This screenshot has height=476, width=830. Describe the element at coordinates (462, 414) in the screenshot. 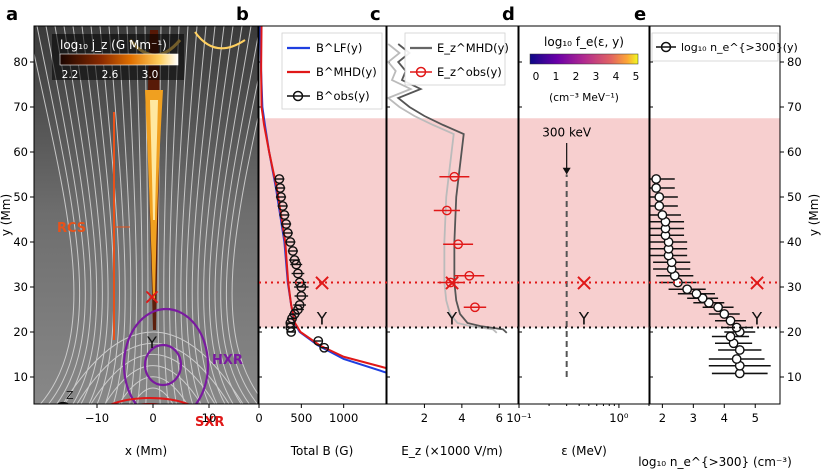

I see `panel-c-x-axis: 2 4 6` at that location.